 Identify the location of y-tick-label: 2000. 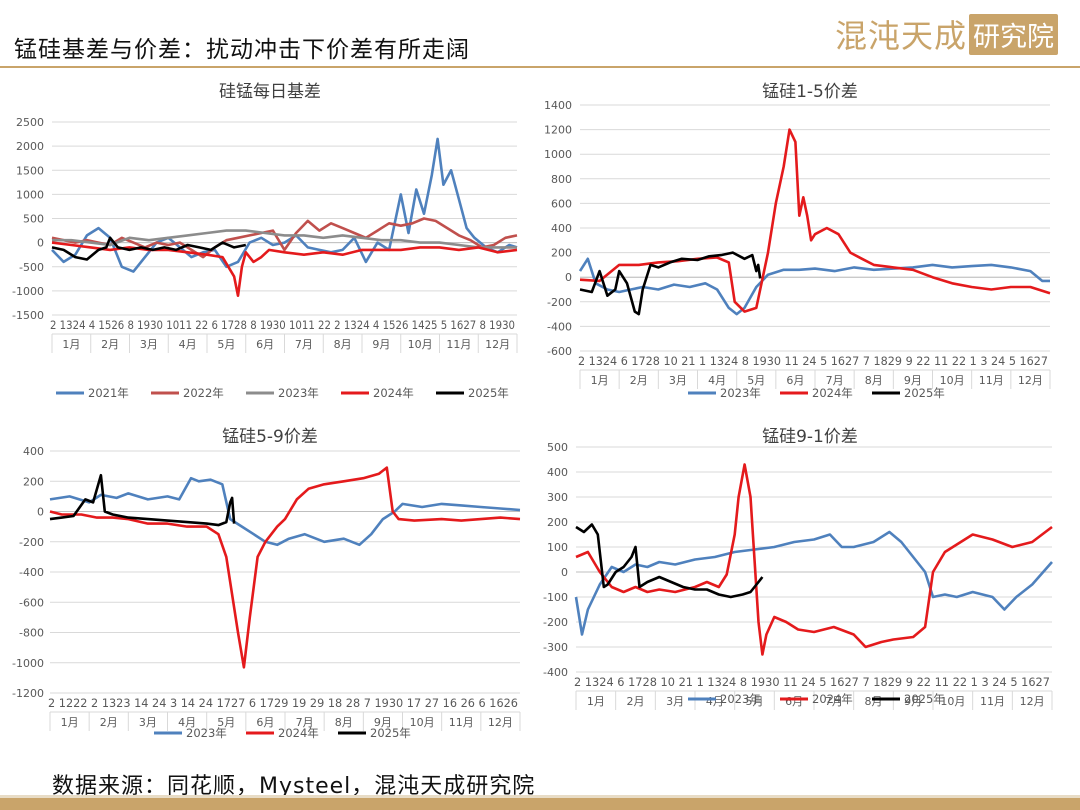
(30, 146).